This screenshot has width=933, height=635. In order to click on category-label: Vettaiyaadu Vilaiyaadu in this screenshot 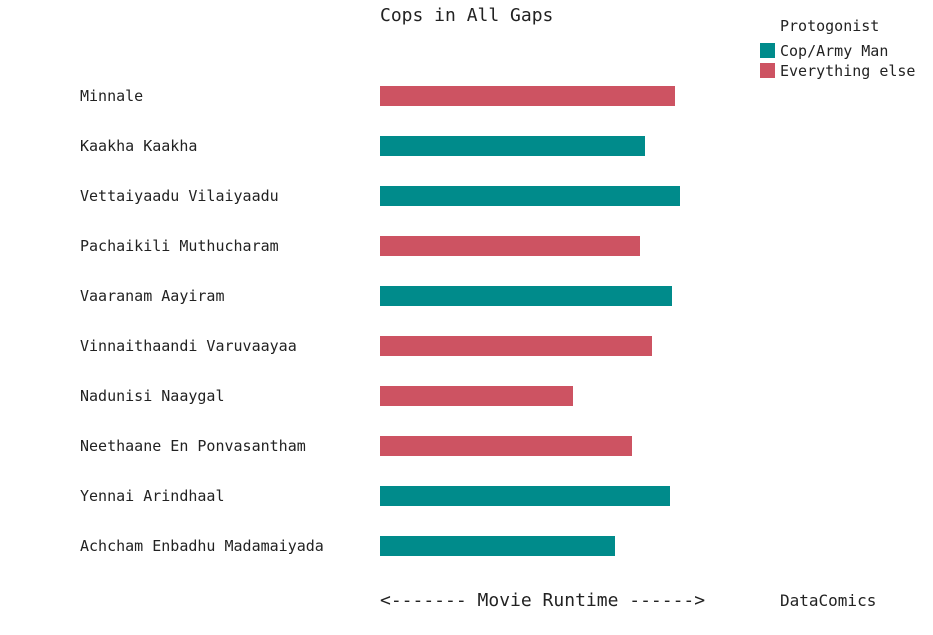, I will do `click(179, 196)`.